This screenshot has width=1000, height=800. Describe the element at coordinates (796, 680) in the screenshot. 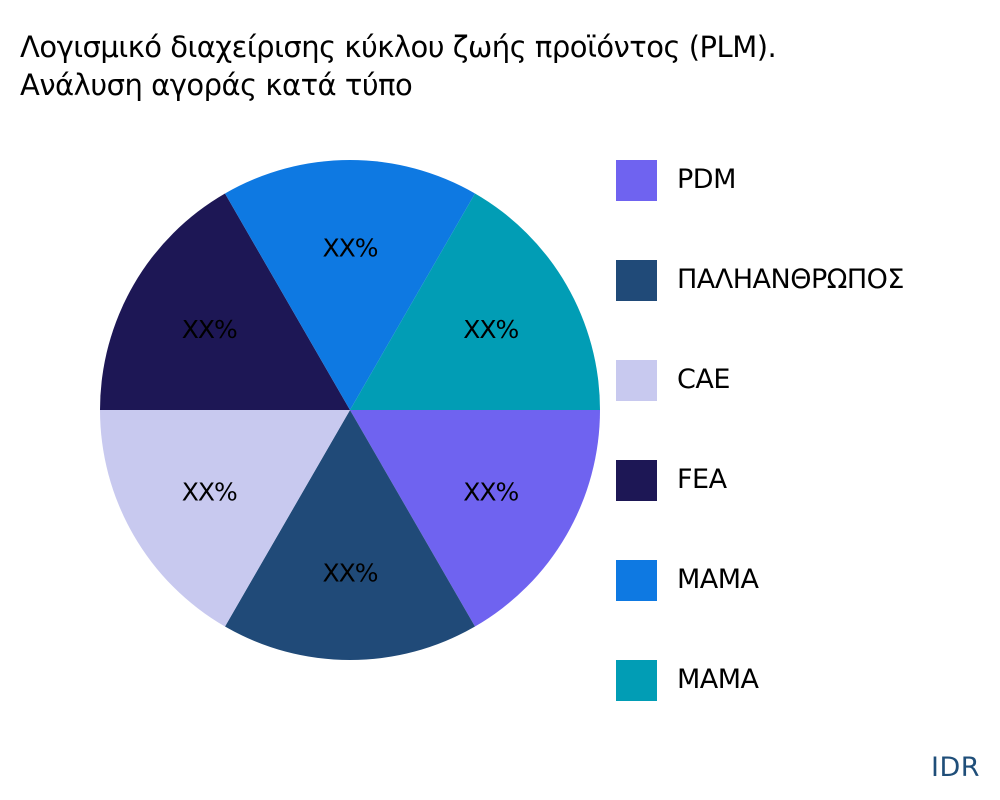

I see `legend-item-mama-teal: MAMA` at that location.